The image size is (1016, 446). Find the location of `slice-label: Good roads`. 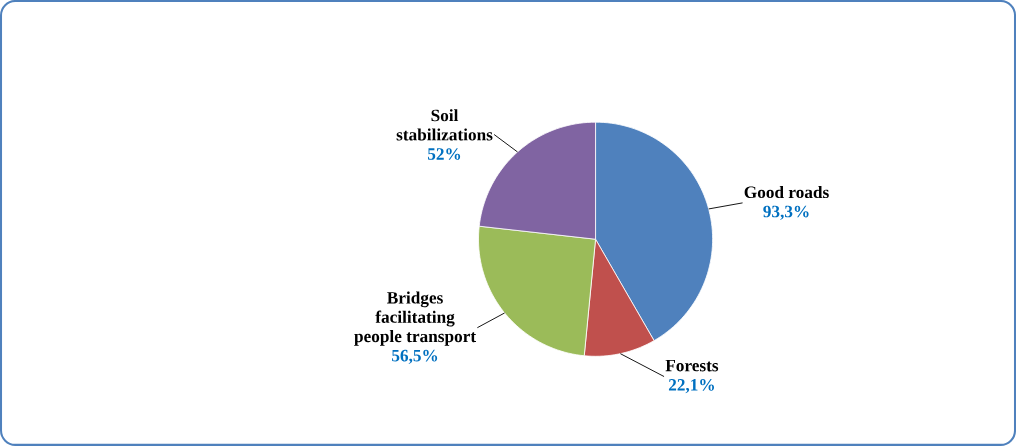

slice-label: Good roads is located at coordinates (786, 192).